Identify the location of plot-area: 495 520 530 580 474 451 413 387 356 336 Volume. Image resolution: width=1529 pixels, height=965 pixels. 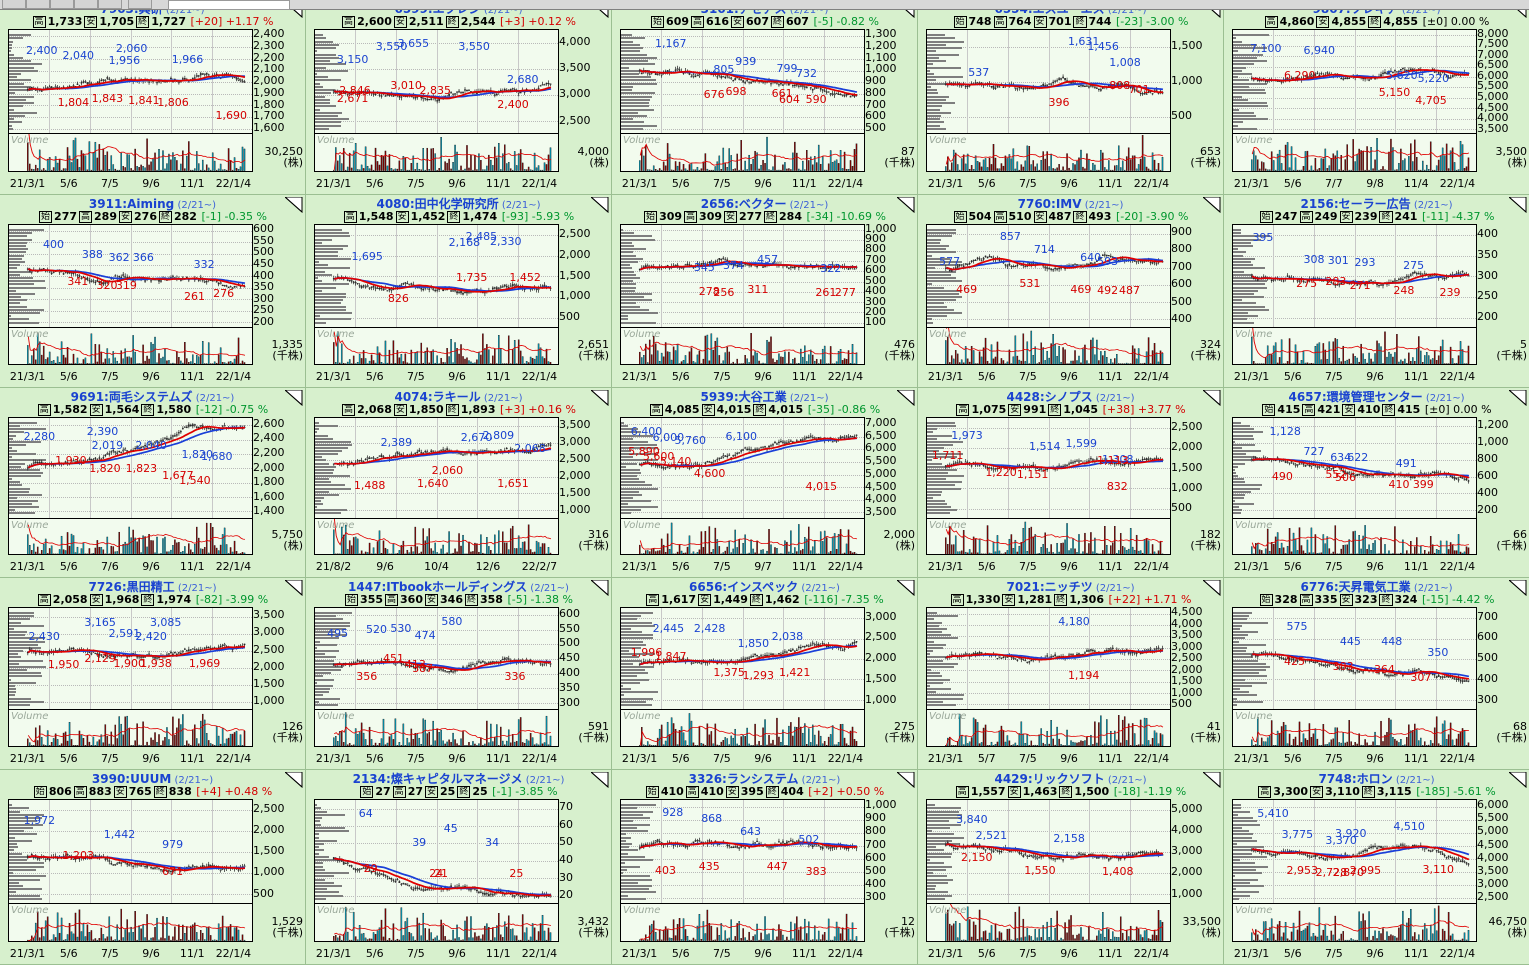
(436, 677).